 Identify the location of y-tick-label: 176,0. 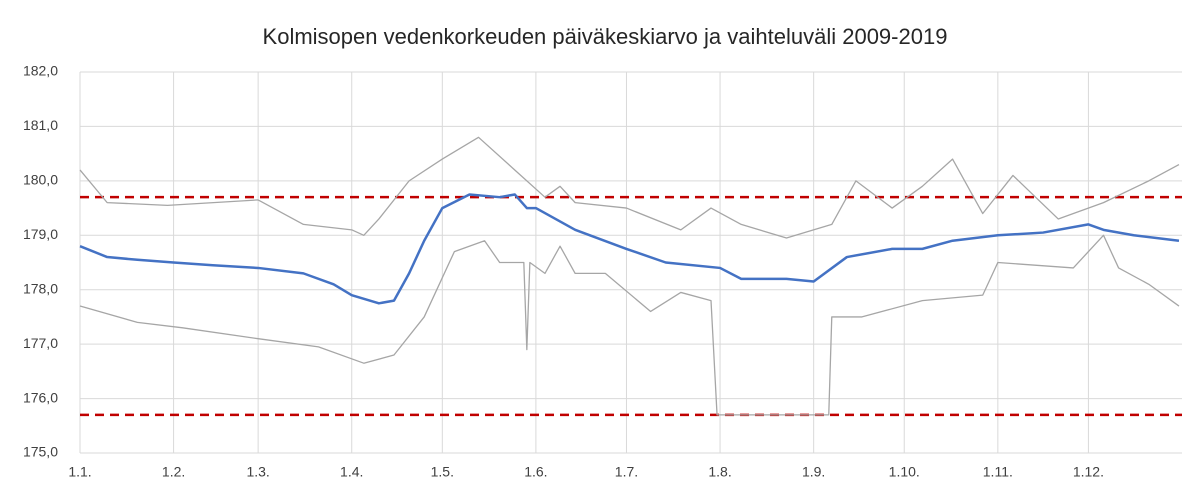
(40, 397).